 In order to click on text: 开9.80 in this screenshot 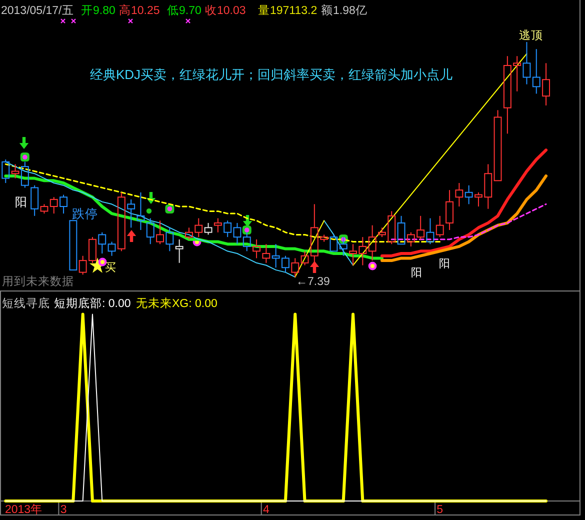, I will do `click(98, 10)`.